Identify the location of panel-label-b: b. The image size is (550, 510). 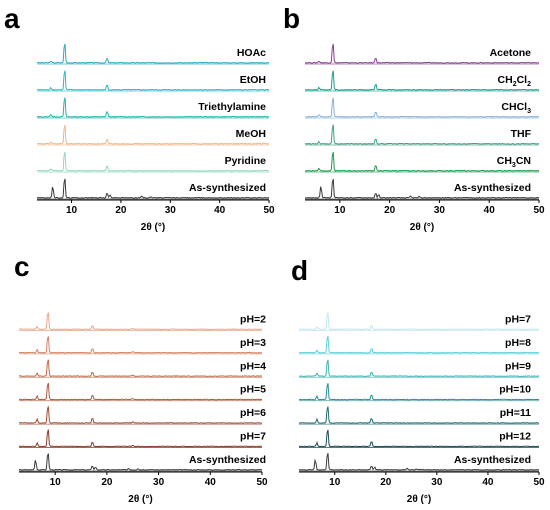
(291, 18).